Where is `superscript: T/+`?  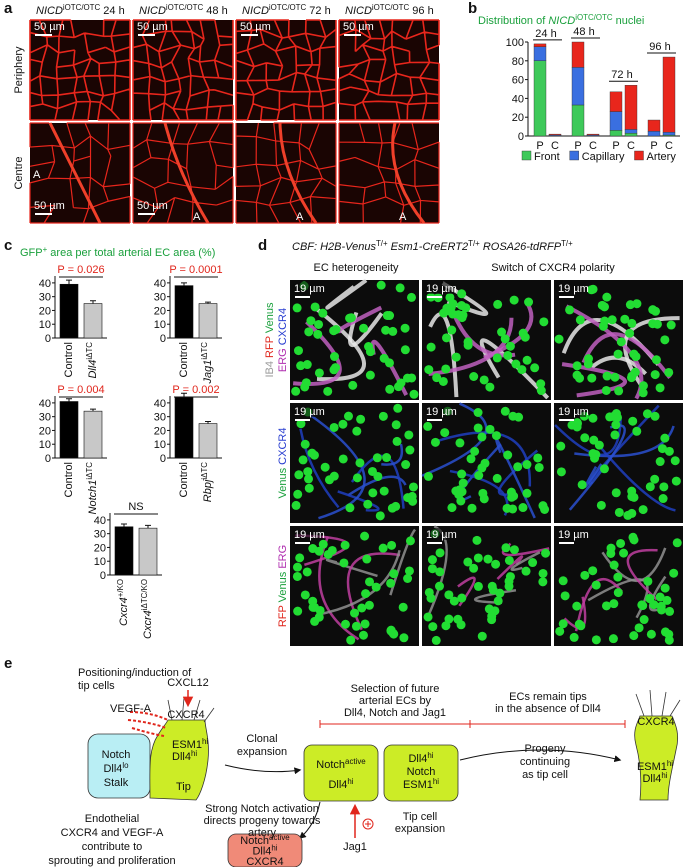
superscript: T/+ is located at coordinates (382, 243).